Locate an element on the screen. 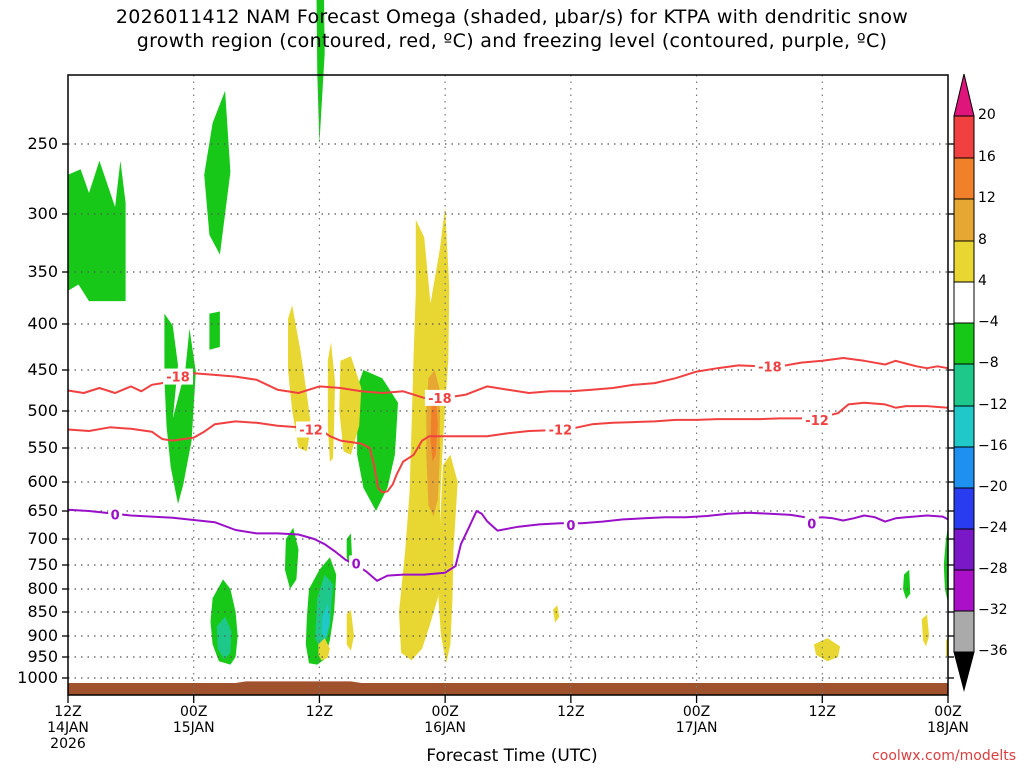  credit-link: coolwx.com/modelts is located at coordinates (944, 756).